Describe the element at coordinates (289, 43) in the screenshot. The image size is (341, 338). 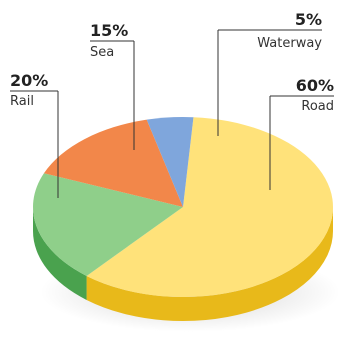
I see `category-label-waterway: Waterway` at that location.